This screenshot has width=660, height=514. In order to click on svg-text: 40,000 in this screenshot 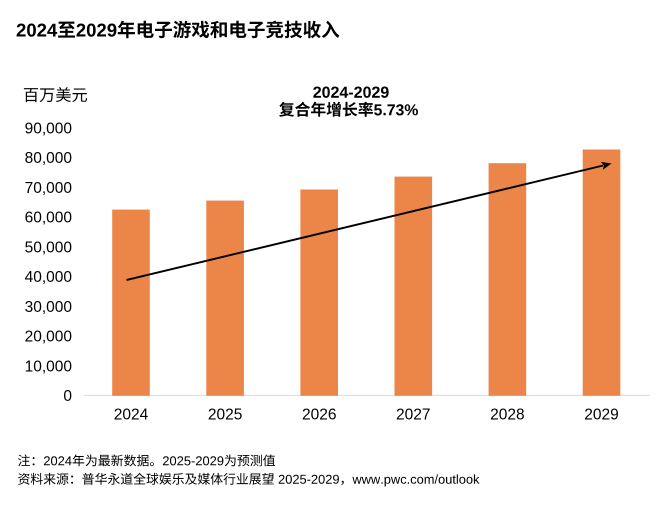, I will do `click(49, 277)`.